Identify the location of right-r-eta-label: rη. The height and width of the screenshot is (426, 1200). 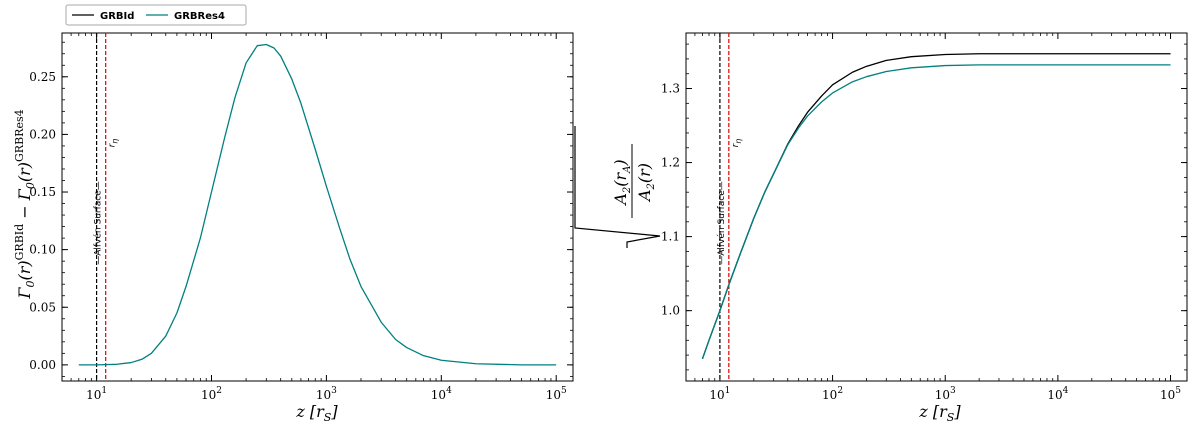
(737, 143).